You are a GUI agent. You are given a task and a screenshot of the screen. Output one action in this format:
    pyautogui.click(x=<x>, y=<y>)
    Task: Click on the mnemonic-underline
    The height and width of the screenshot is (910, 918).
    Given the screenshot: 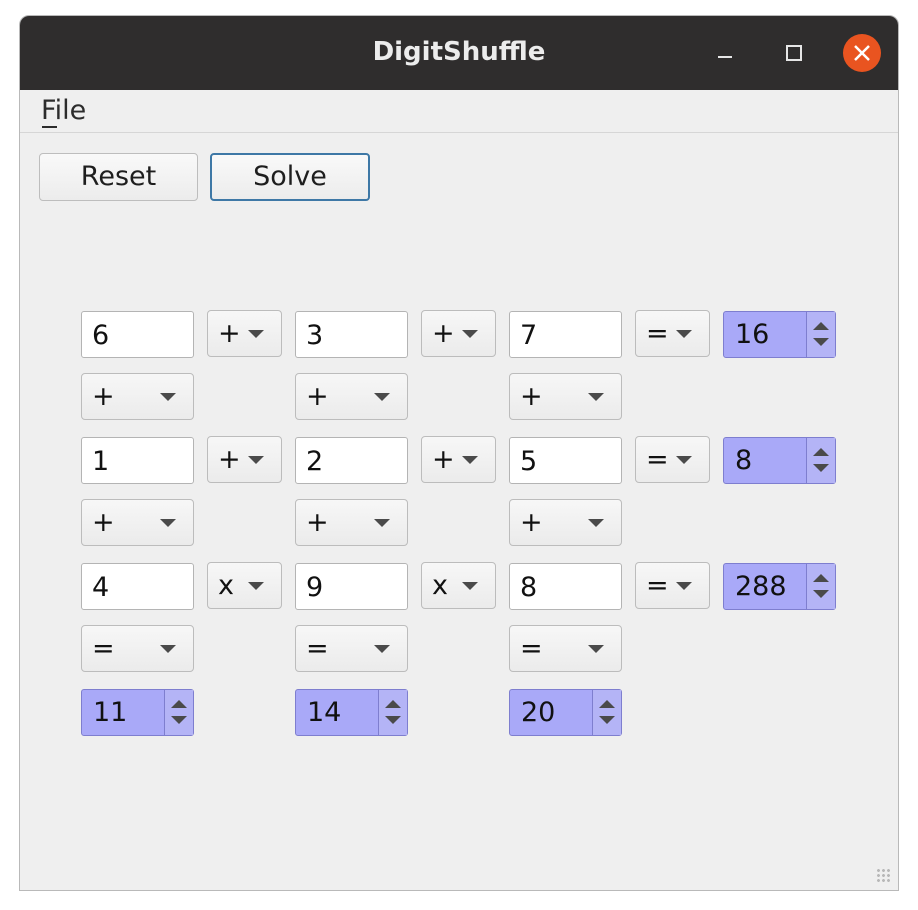 What is the action you would take?
    pyautogui.click(x=49, y=127)
    